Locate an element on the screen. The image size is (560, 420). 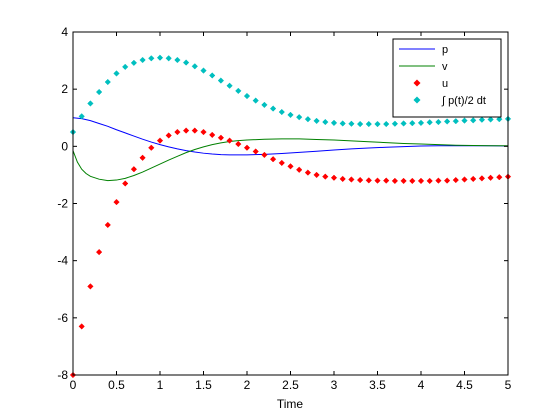
x-tick-label: 0 is located at coordinates (73, 385).